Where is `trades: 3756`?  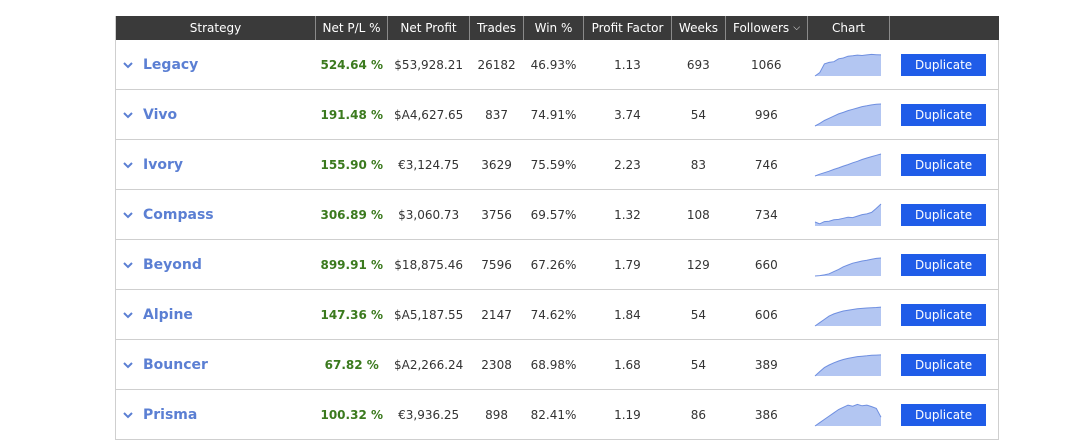 trades: 3756 is located at coordinates (496, 214).